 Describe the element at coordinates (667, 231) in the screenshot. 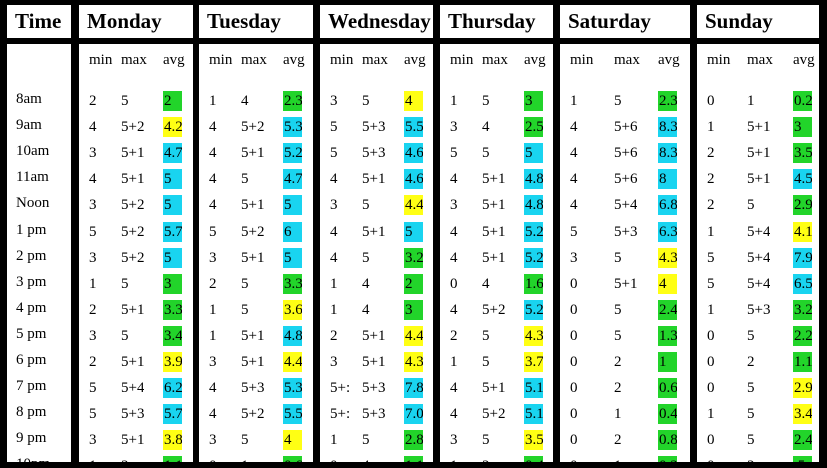

I see `avg-value: 6.3` at that location.